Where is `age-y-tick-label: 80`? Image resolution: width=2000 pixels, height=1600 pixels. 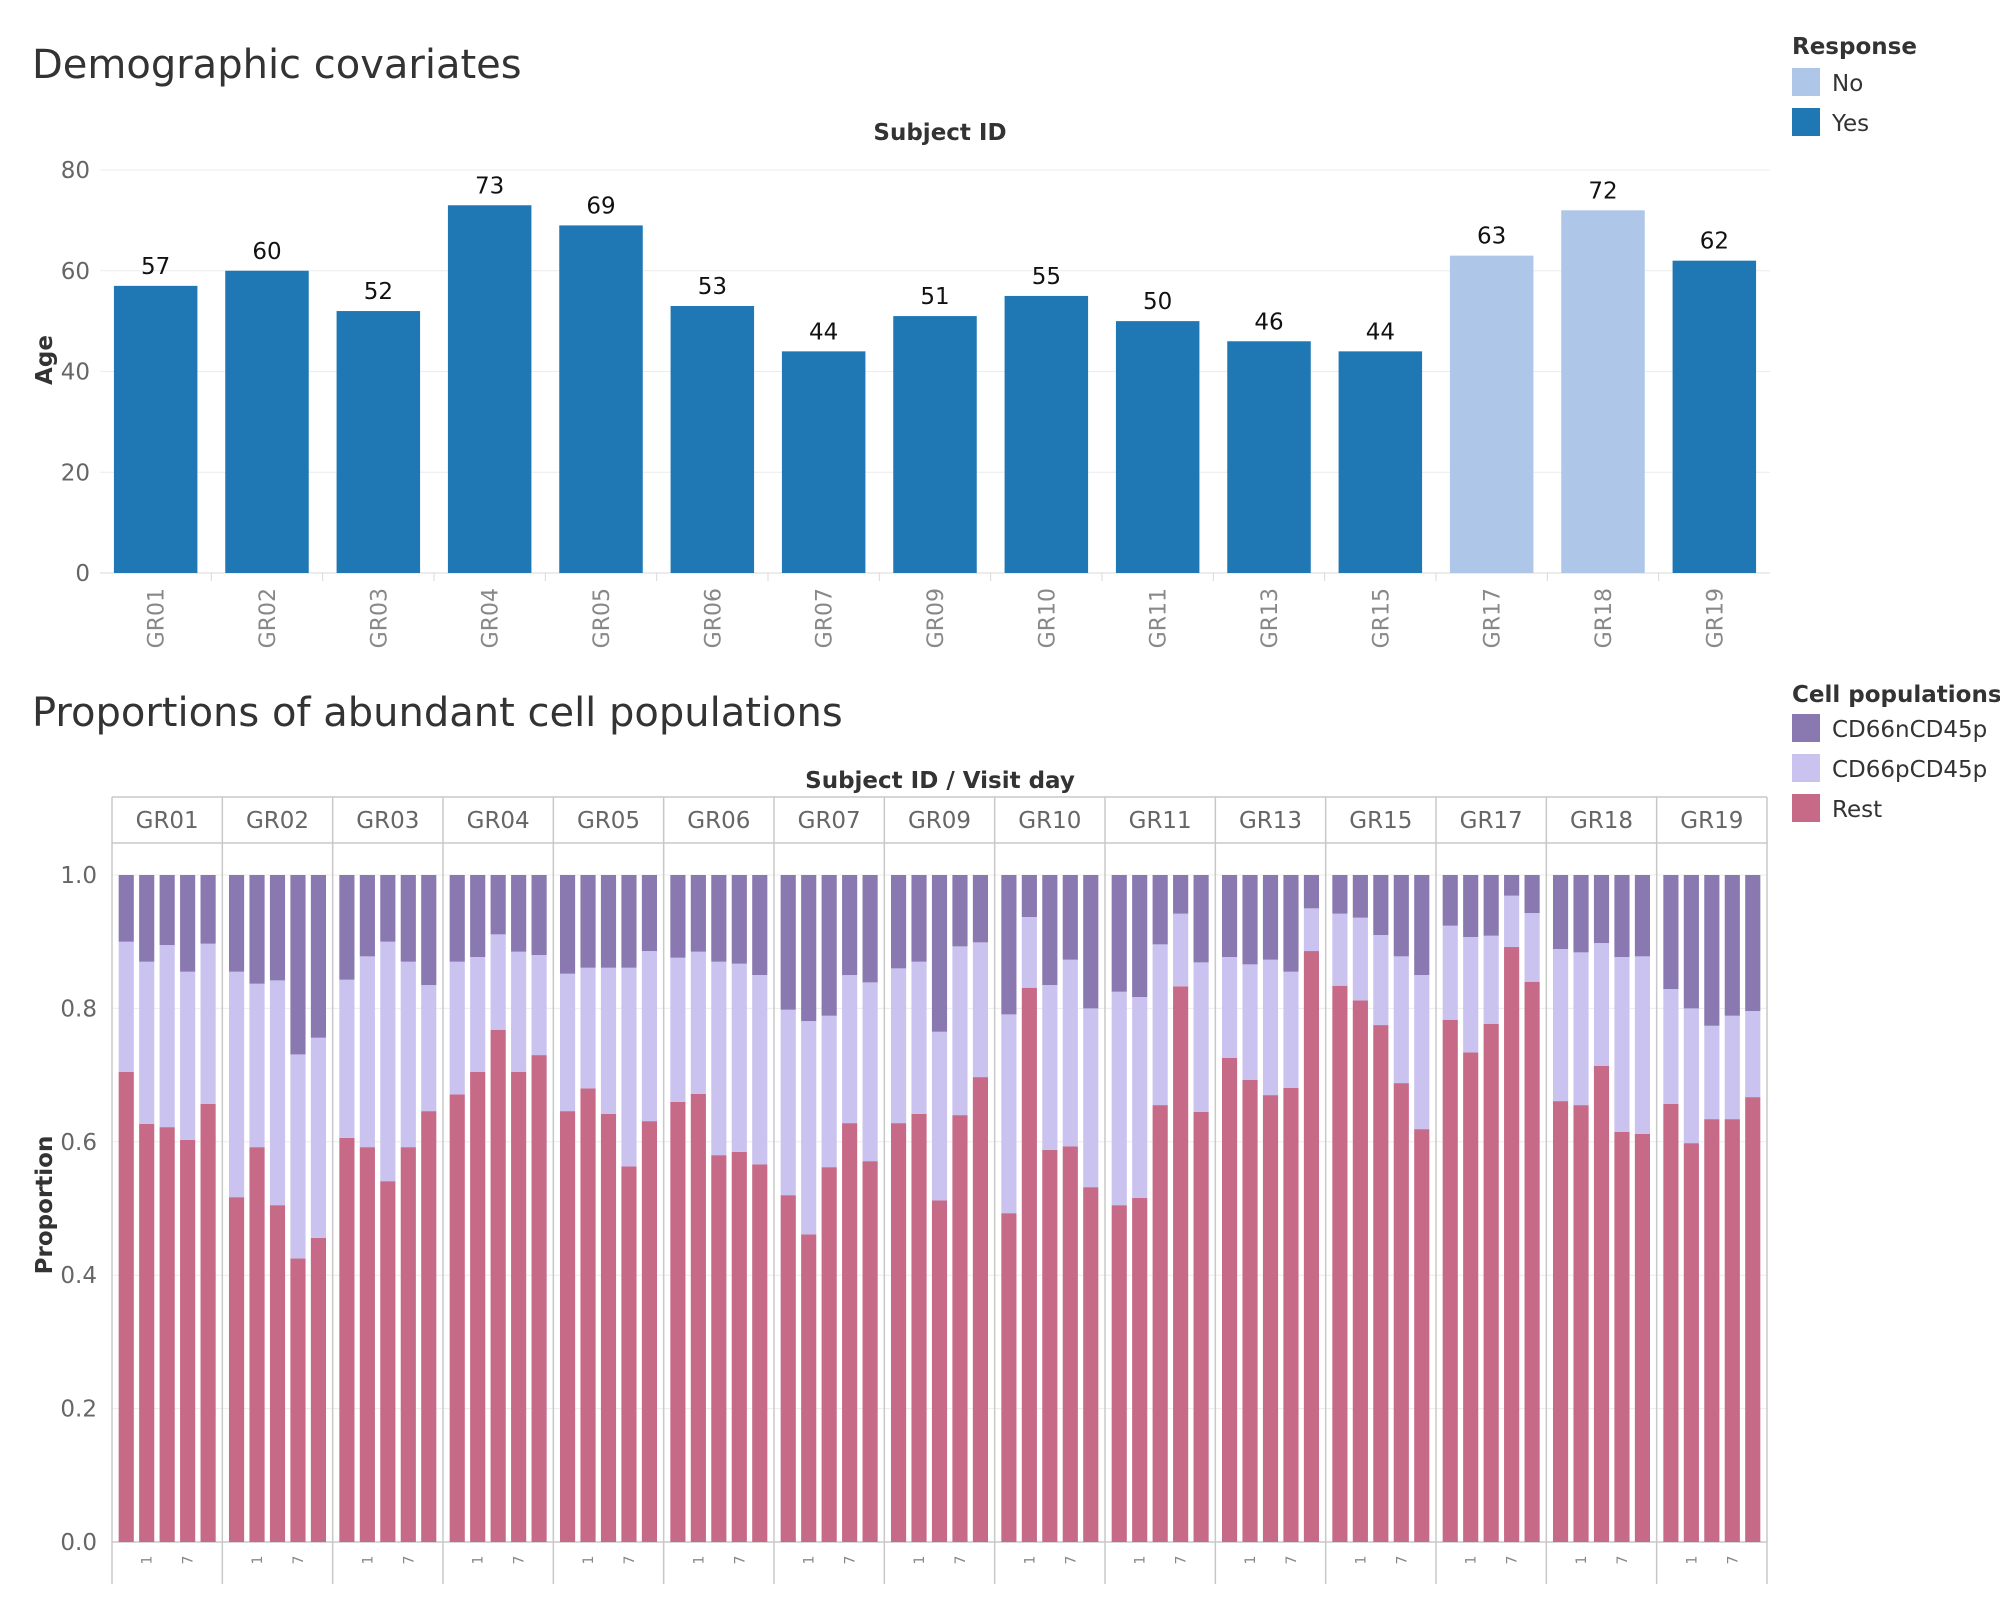 age-y-tick-label: 80 is located at coordinates (75, 171).